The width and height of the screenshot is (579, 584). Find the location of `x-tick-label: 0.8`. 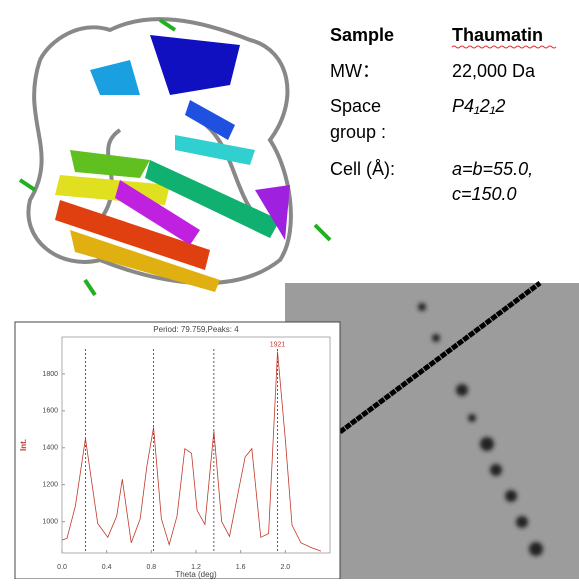

x-tick-label: 0.8 is located at coordinates (151, 567).